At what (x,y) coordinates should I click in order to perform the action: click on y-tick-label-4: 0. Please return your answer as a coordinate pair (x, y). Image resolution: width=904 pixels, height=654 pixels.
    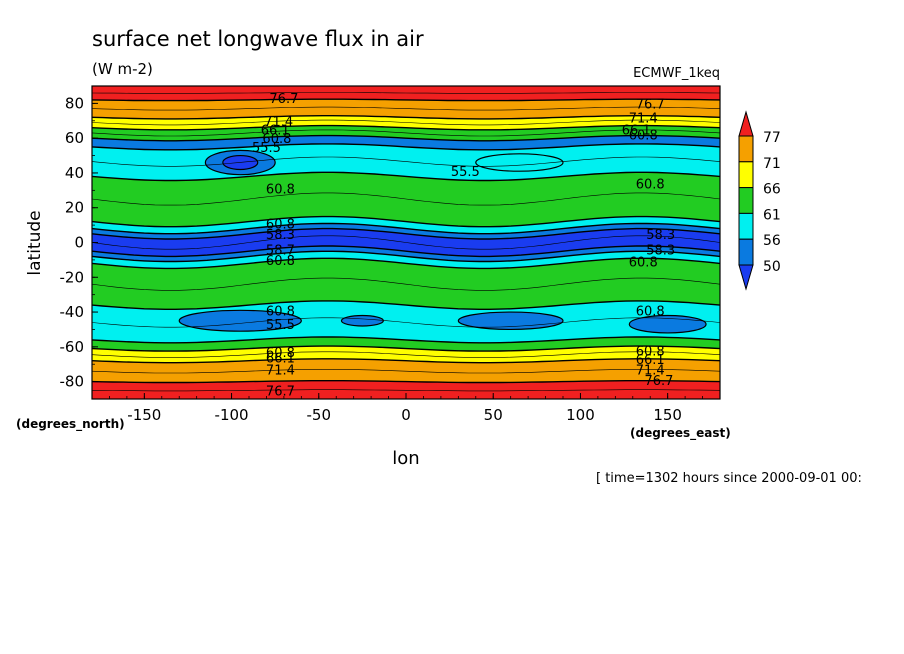
    Looking at the image, I should click on (79, 243).